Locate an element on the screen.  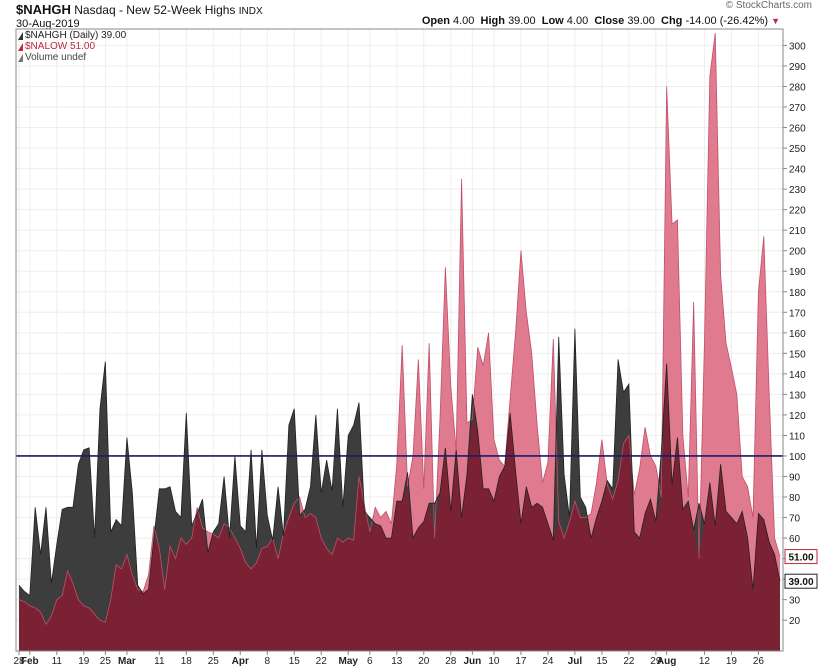
y-tick-label: 260 is located at coordinates (797, 129).